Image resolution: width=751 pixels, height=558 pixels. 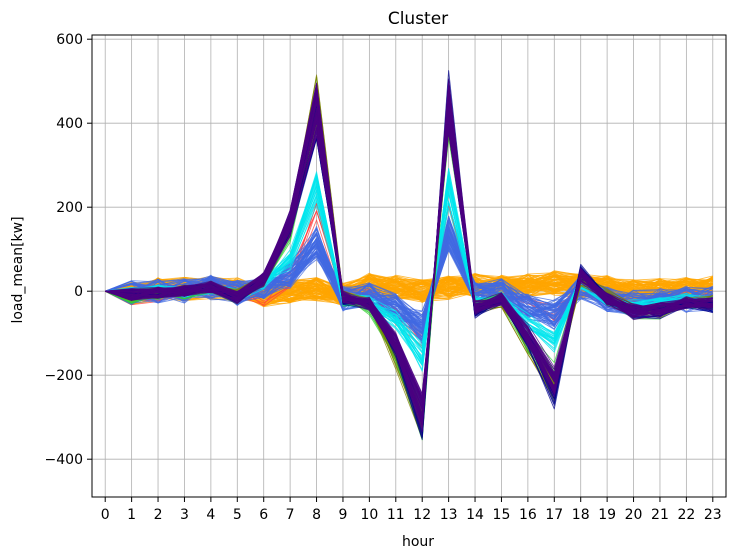 What do you see at coordinates (660, 515) in the screenshot?
I see `x-tick-label: 21` at bounding box center [660, 515].